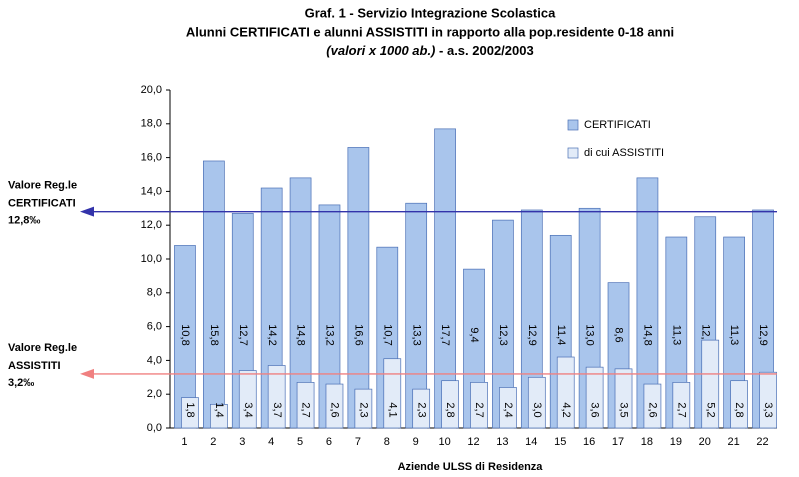 Image resolution: width=799 pixels, height=477 pixels. I want to click on y-tick-label: 14,0, so click(151, 191).